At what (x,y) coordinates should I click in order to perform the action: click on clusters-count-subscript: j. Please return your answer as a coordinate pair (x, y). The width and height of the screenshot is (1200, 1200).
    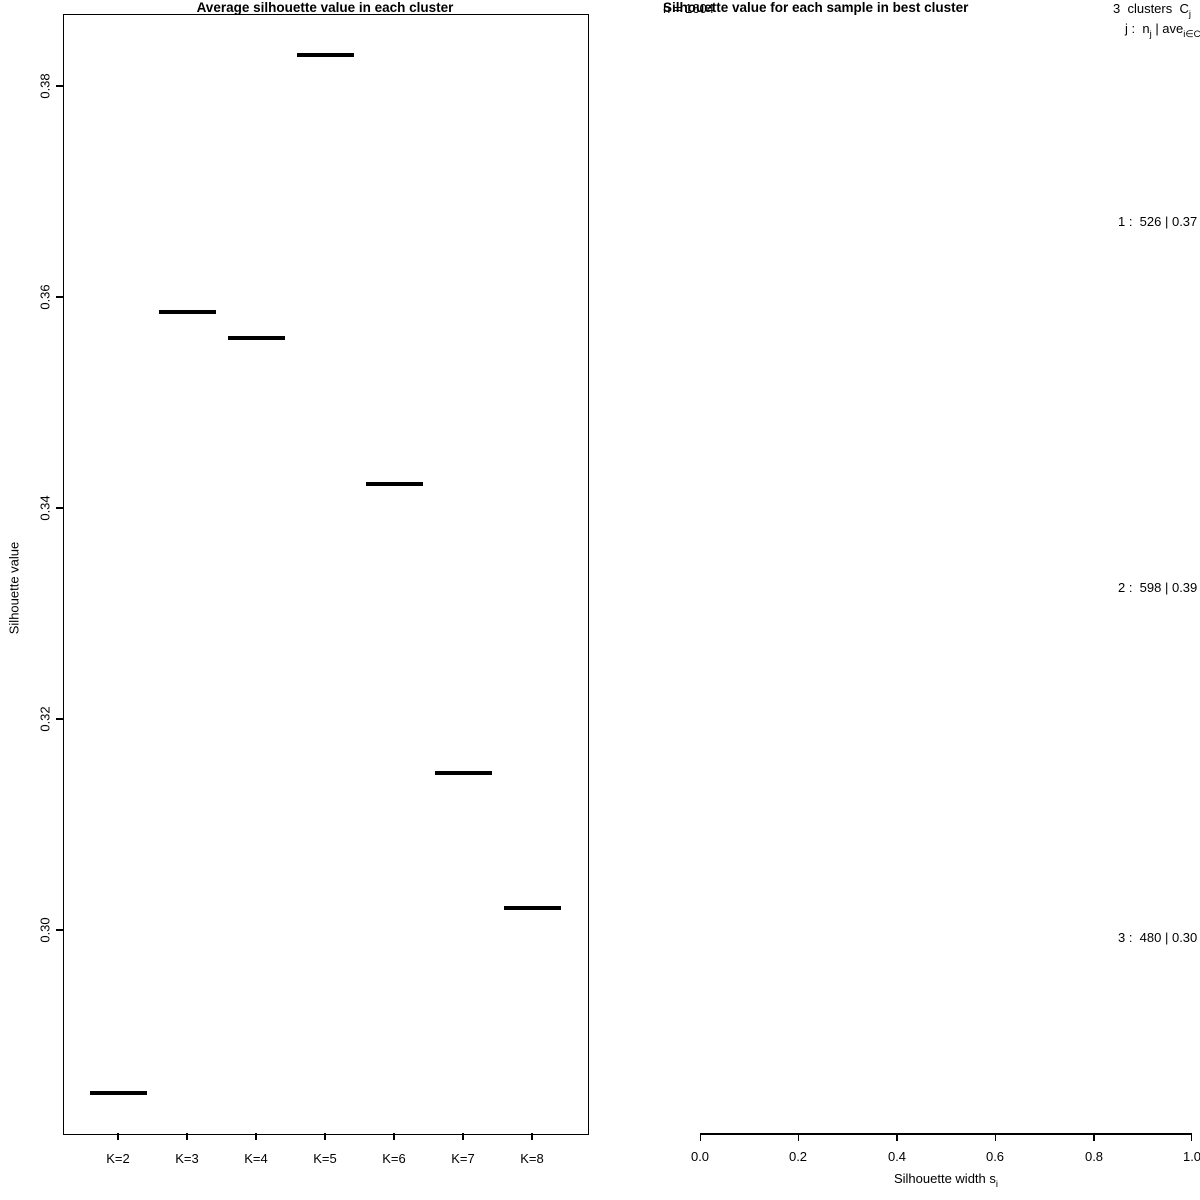
    Looking at the image, I should click on (1189, 14).